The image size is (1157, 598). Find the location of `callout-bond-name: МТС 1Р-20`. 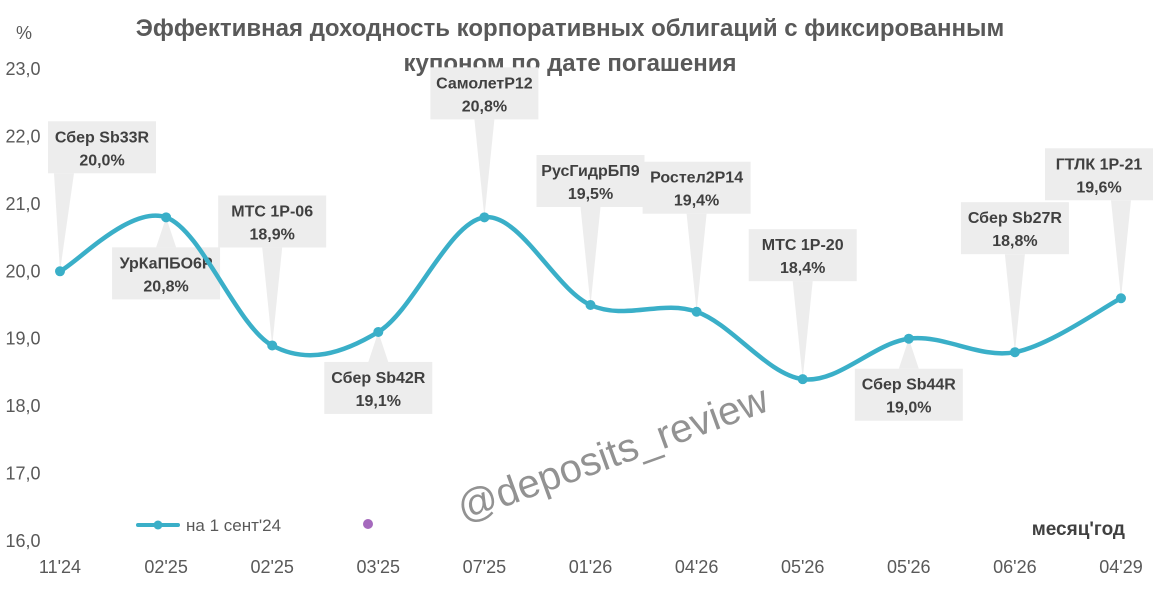

callout-bond-name: МТС 1Р-20 is located at coordinates (803, 245).